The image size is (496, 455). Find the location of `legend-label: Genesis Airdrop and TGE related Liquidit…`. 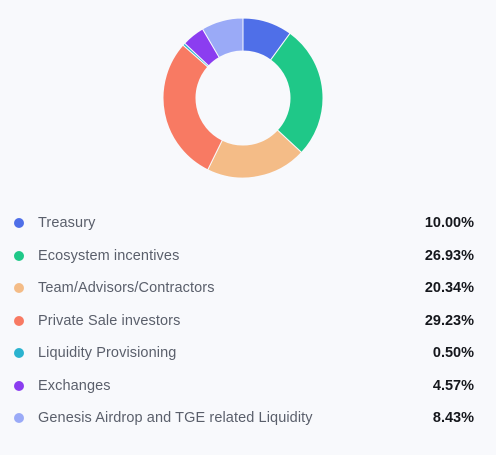

legend-label: Genesis Airdrop and TGE related Liquidit… is located at coordinates (175, 418).